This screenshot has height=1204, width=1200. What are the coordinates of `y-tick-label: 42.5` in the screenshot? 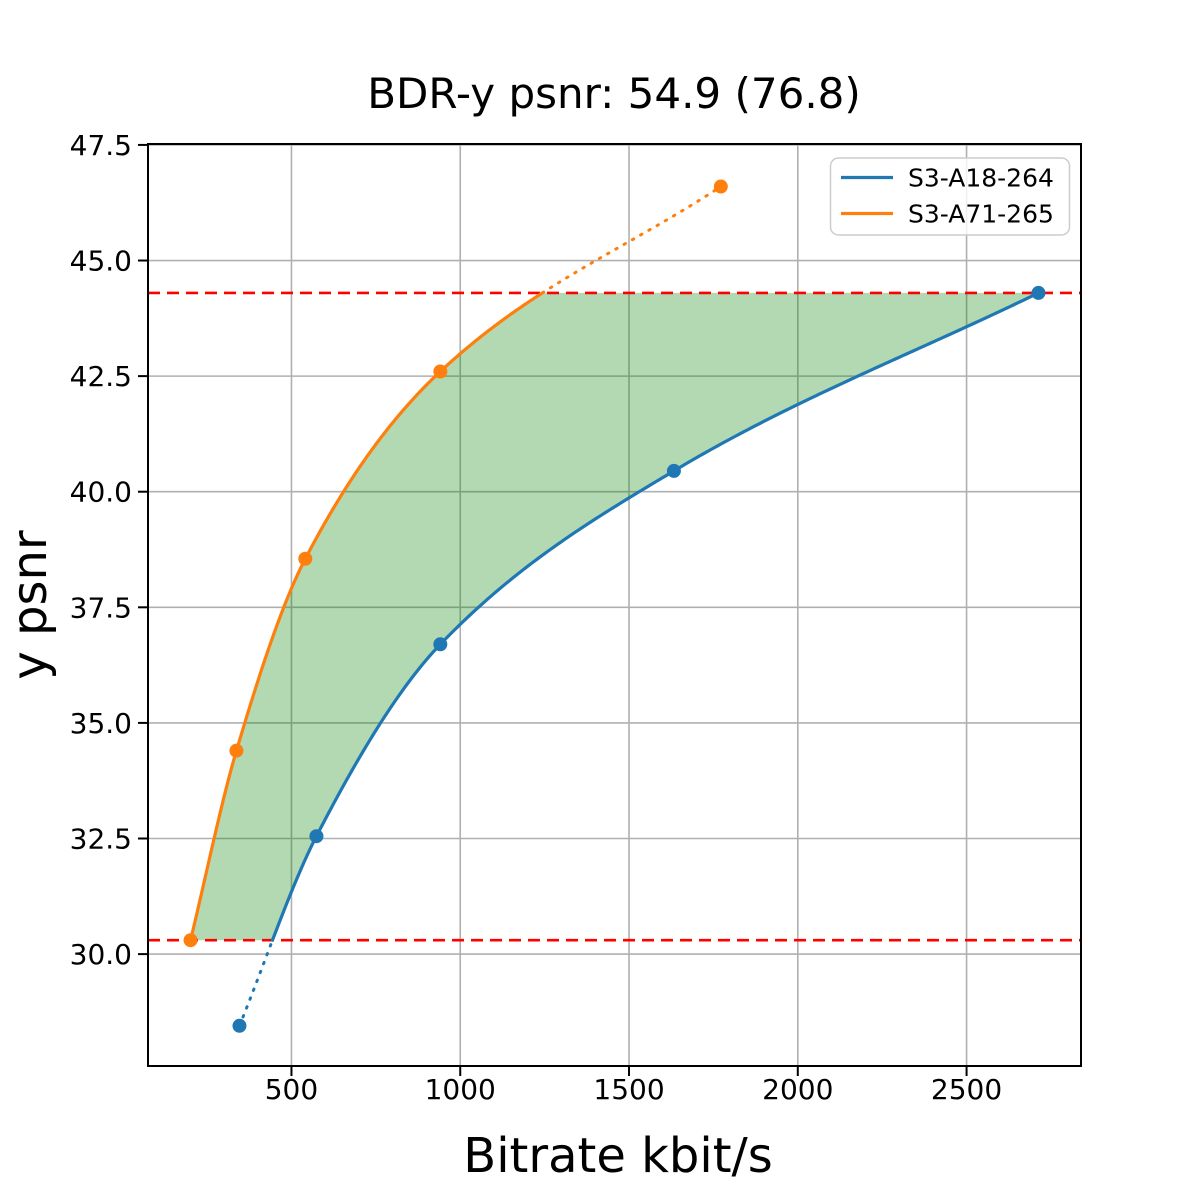 It's located at (101, 376).